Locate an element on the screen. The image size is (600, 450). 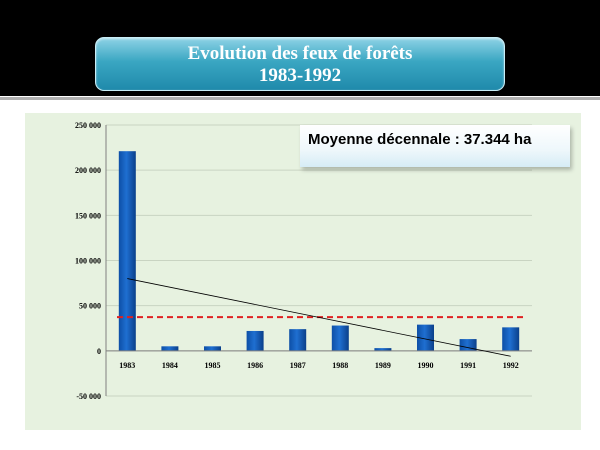
slide-title-line1: Evolution des feux de forêts is located at coordinates (300, 53).